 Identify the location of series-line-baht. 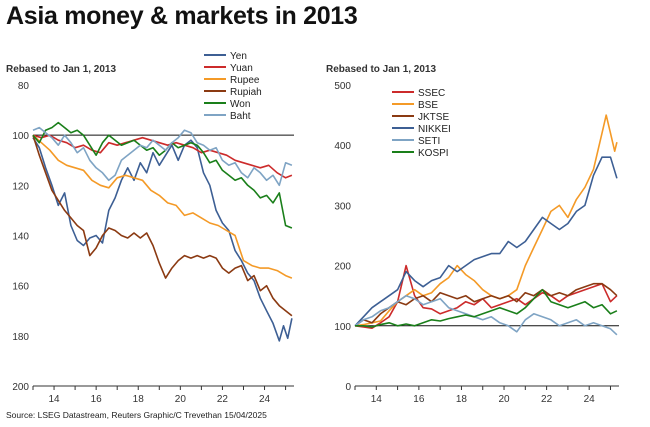
(162, 156).